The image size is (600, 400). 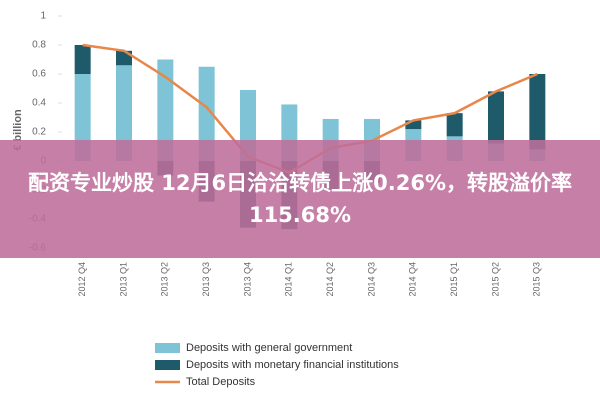 I want to click on y-tick-label: 1, so click(x=43, y=16).